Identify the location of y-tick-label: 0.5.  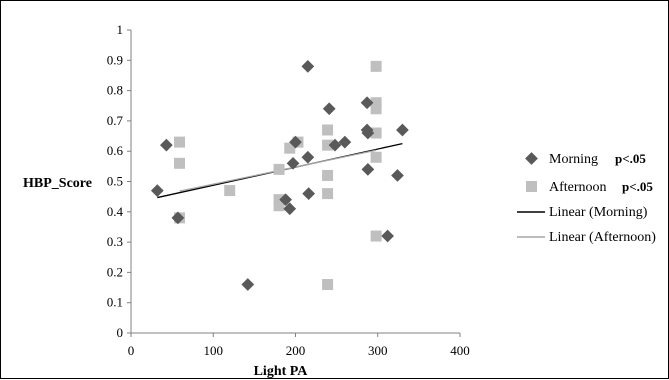
(115, 181).